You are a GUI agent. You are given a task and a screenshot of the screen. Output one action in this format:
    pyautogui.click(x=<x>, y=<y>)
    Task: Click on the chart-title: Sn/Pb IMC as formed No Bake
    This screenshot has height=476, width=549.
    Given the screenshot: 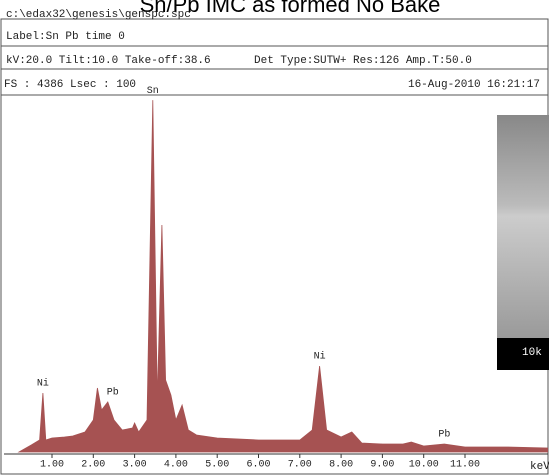 What is the action you would take?
    pyautogui.click(x=290, y=8)
    